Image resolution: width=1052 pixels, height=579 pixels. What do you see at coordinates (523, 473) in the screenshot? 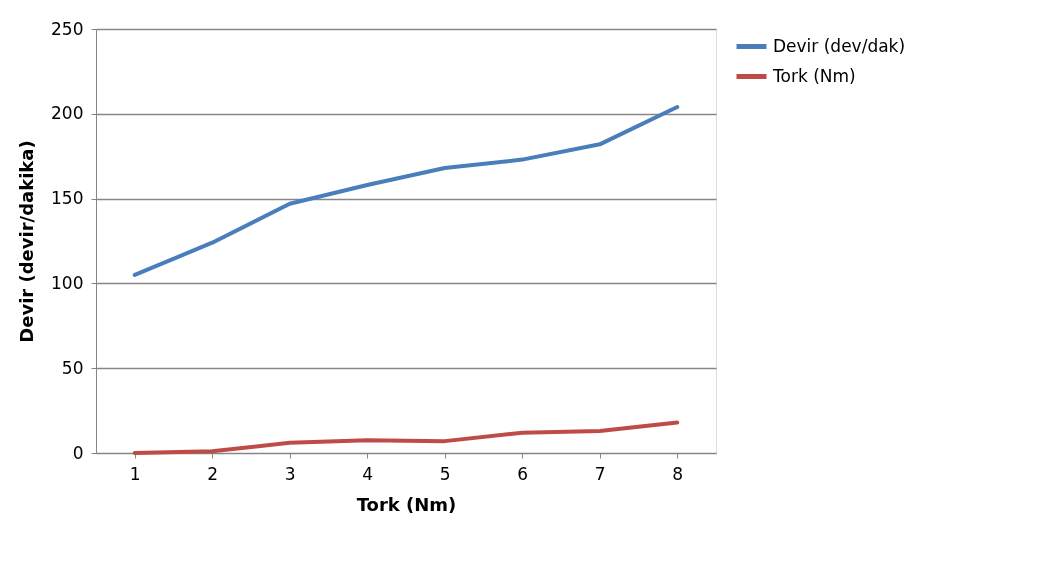
I see `x-tick-label: 6` at bounding box center [523, 473].